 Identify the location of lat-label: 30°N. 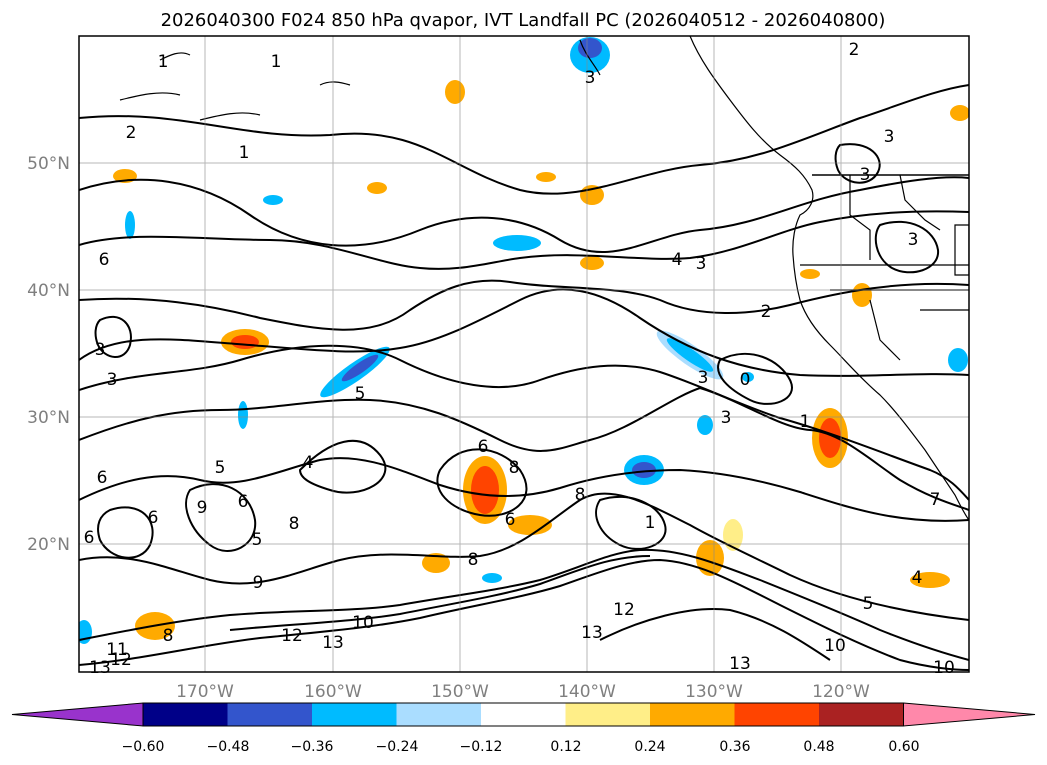
(48, 418).